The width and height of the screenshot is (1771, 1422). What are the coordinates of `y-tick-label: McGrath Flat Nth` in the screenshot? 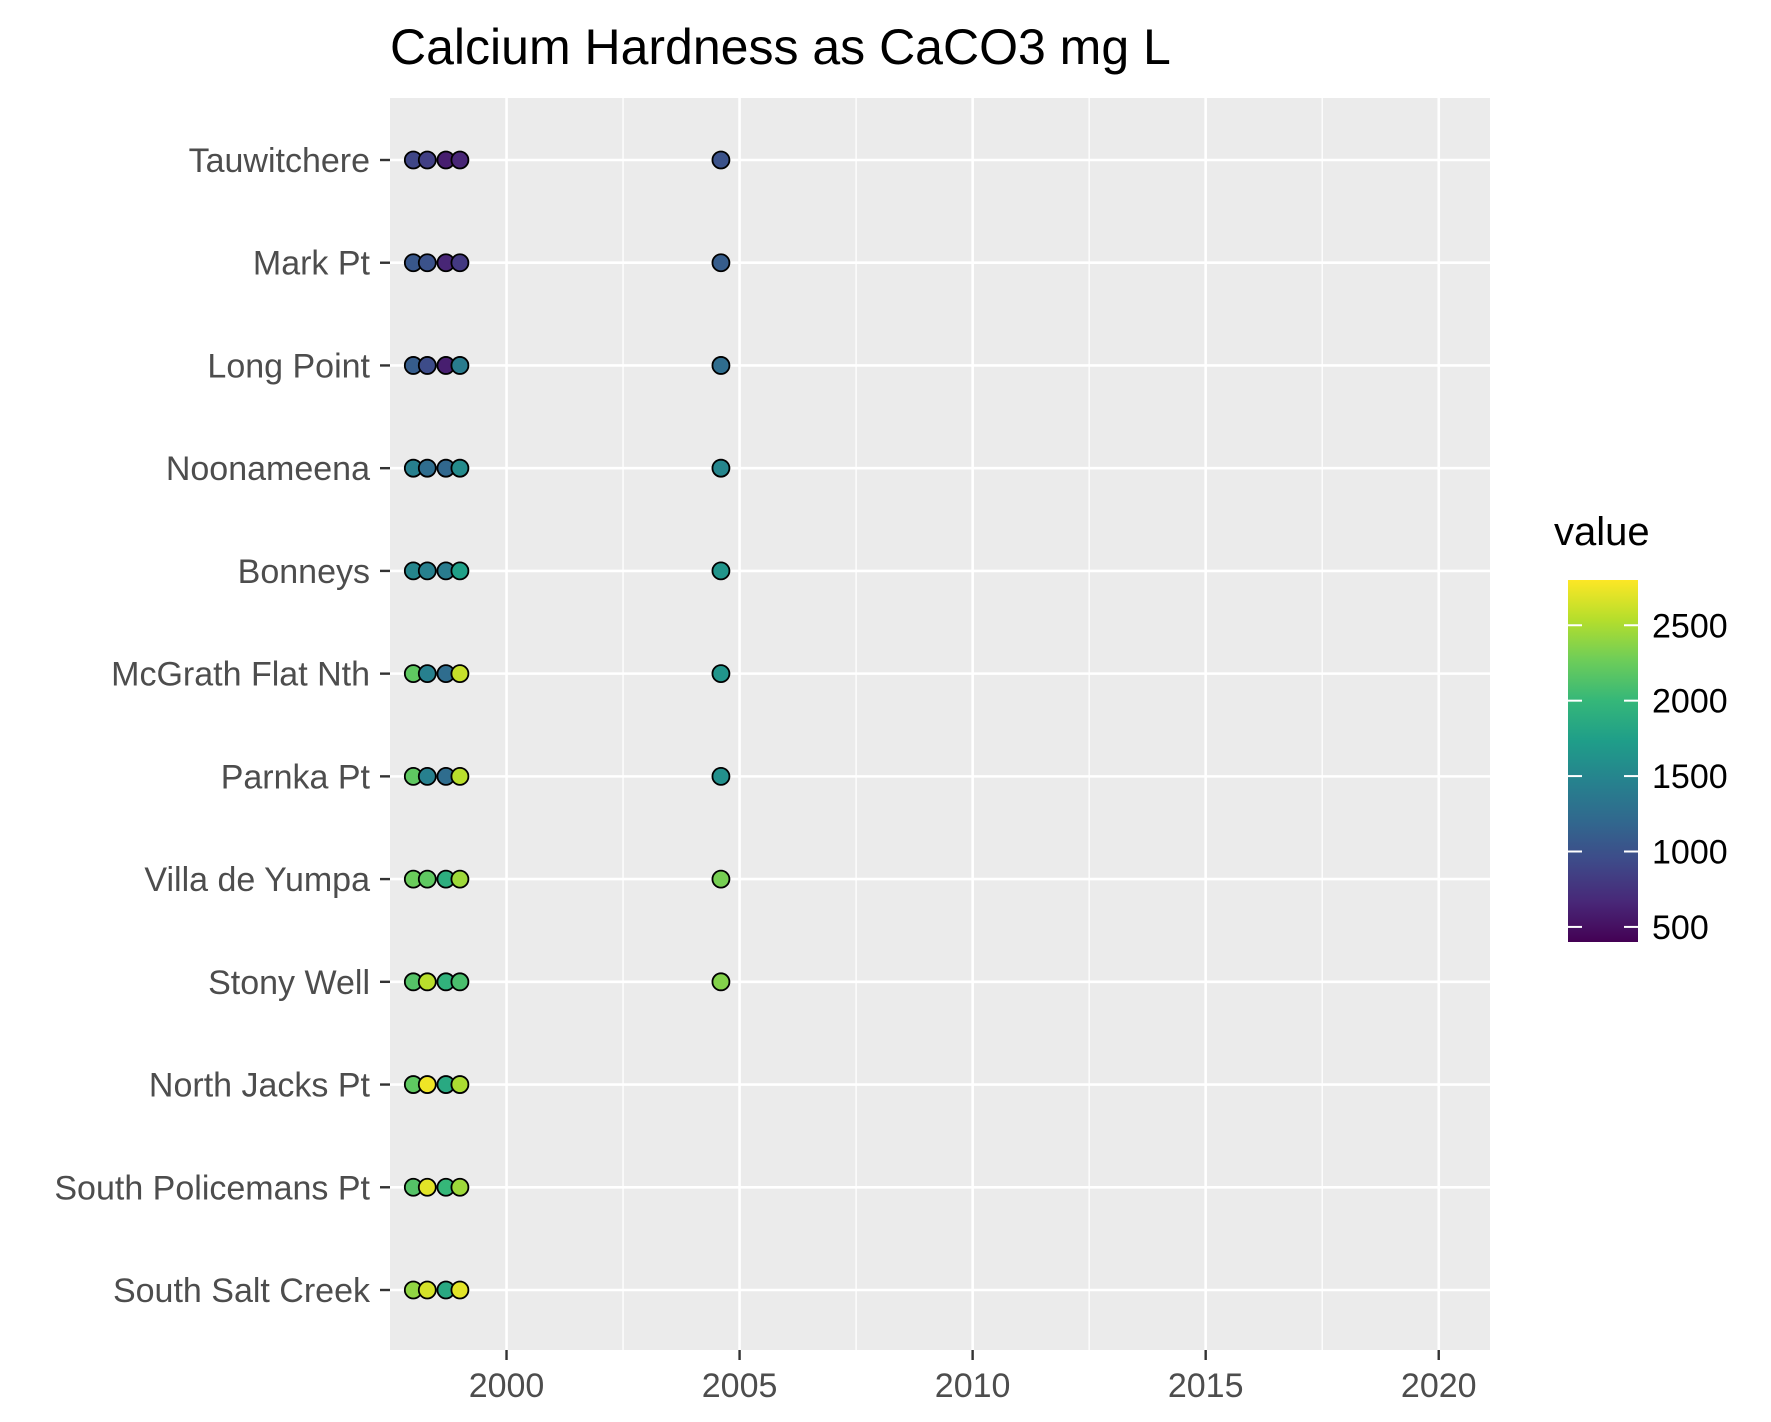 It's located at (240, 675).